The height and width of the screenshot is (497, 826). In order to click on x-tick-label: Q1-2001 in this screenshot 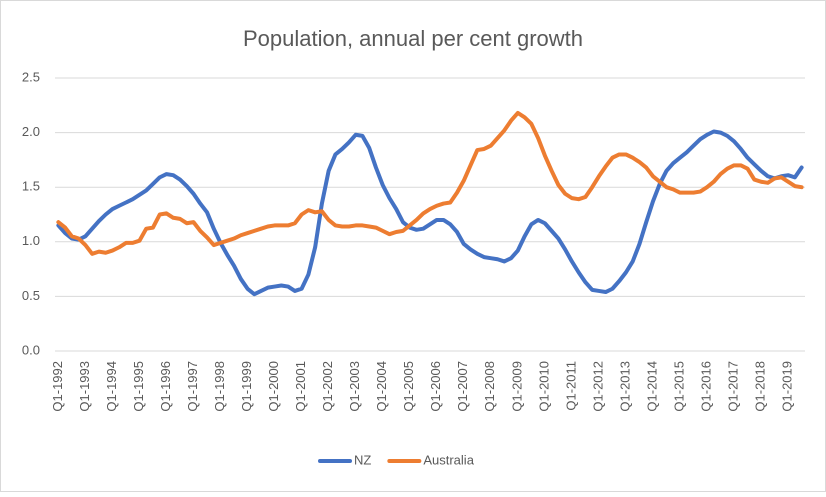, I will do `click(300, 386)`.